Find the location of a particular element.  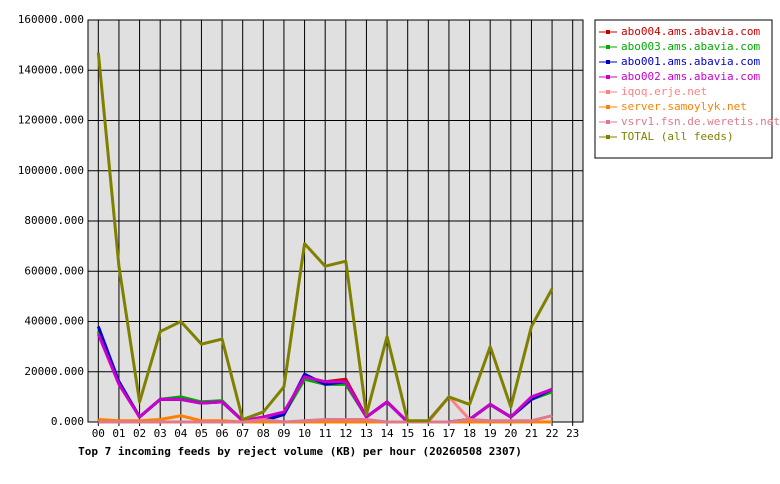

x-tick-label: 13 is located at coordinates (366, 433).